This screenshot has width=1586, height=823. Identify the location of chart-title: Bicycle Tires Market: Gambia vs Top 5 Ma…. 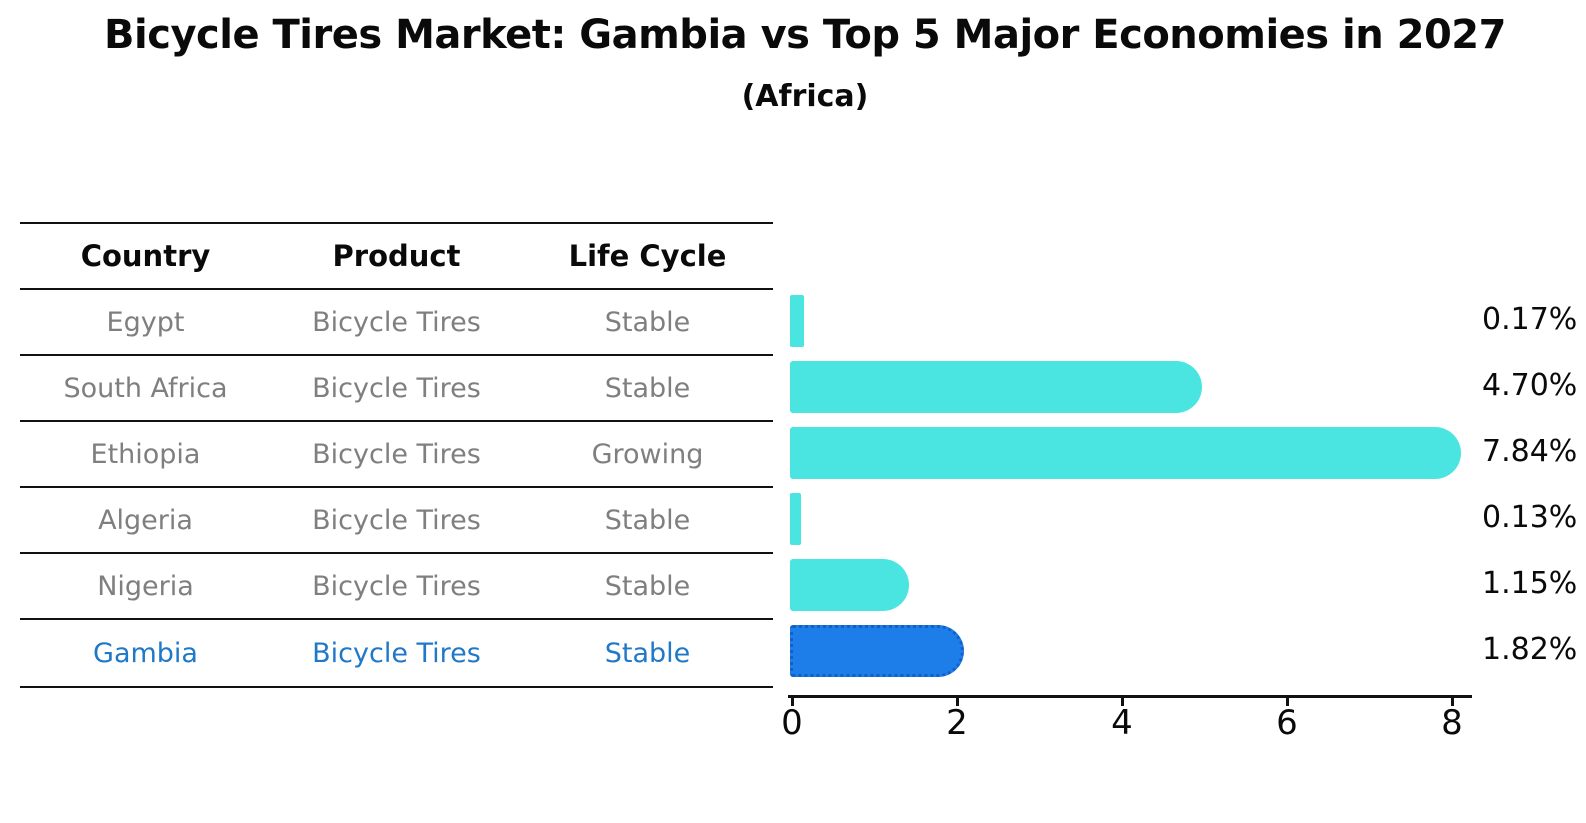
(805, 35).